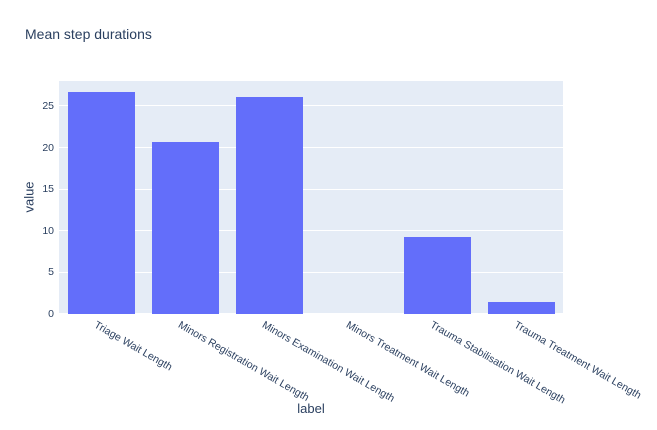  Describe the element at coordinates (48, 148) in the screenshot. I see `y-tick-label-20: 20` at that location.